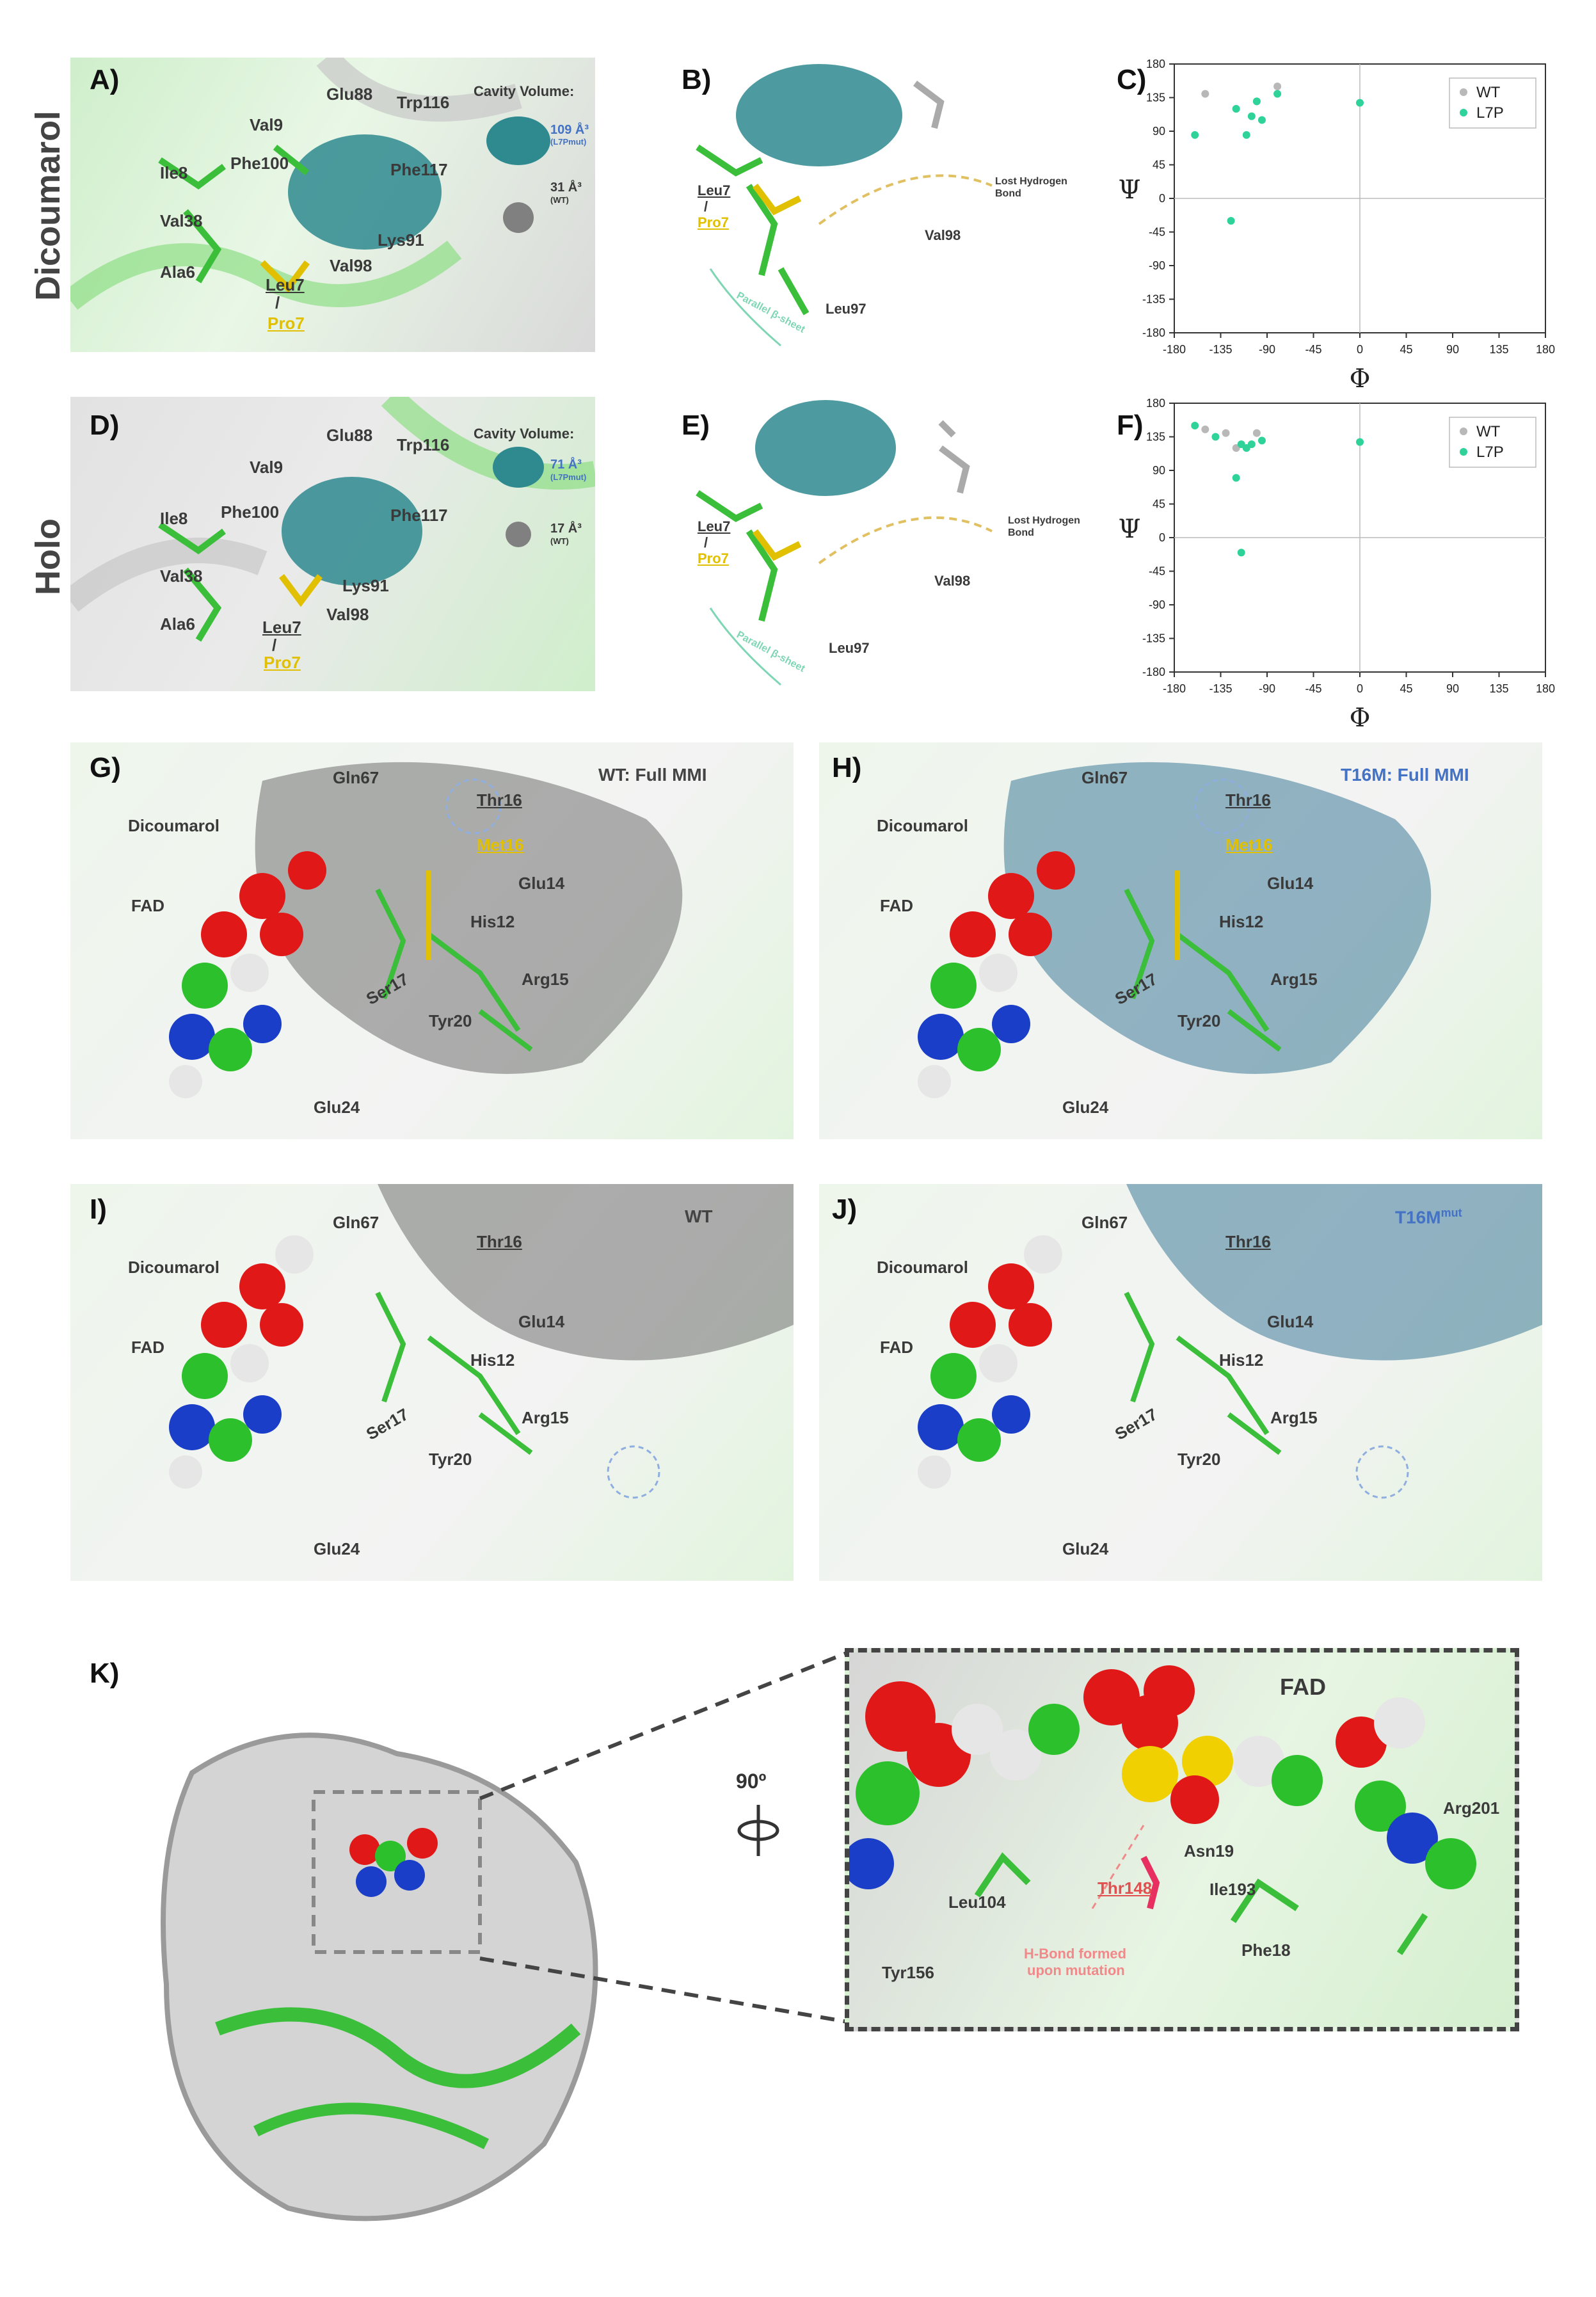 Image resolution: width=1596 pixels, height=2297 pixels. What do you see at coordinates (1267, 350) in the screenshot?
I see `x-tick-label: -90` at bounding box center [1267, 350].